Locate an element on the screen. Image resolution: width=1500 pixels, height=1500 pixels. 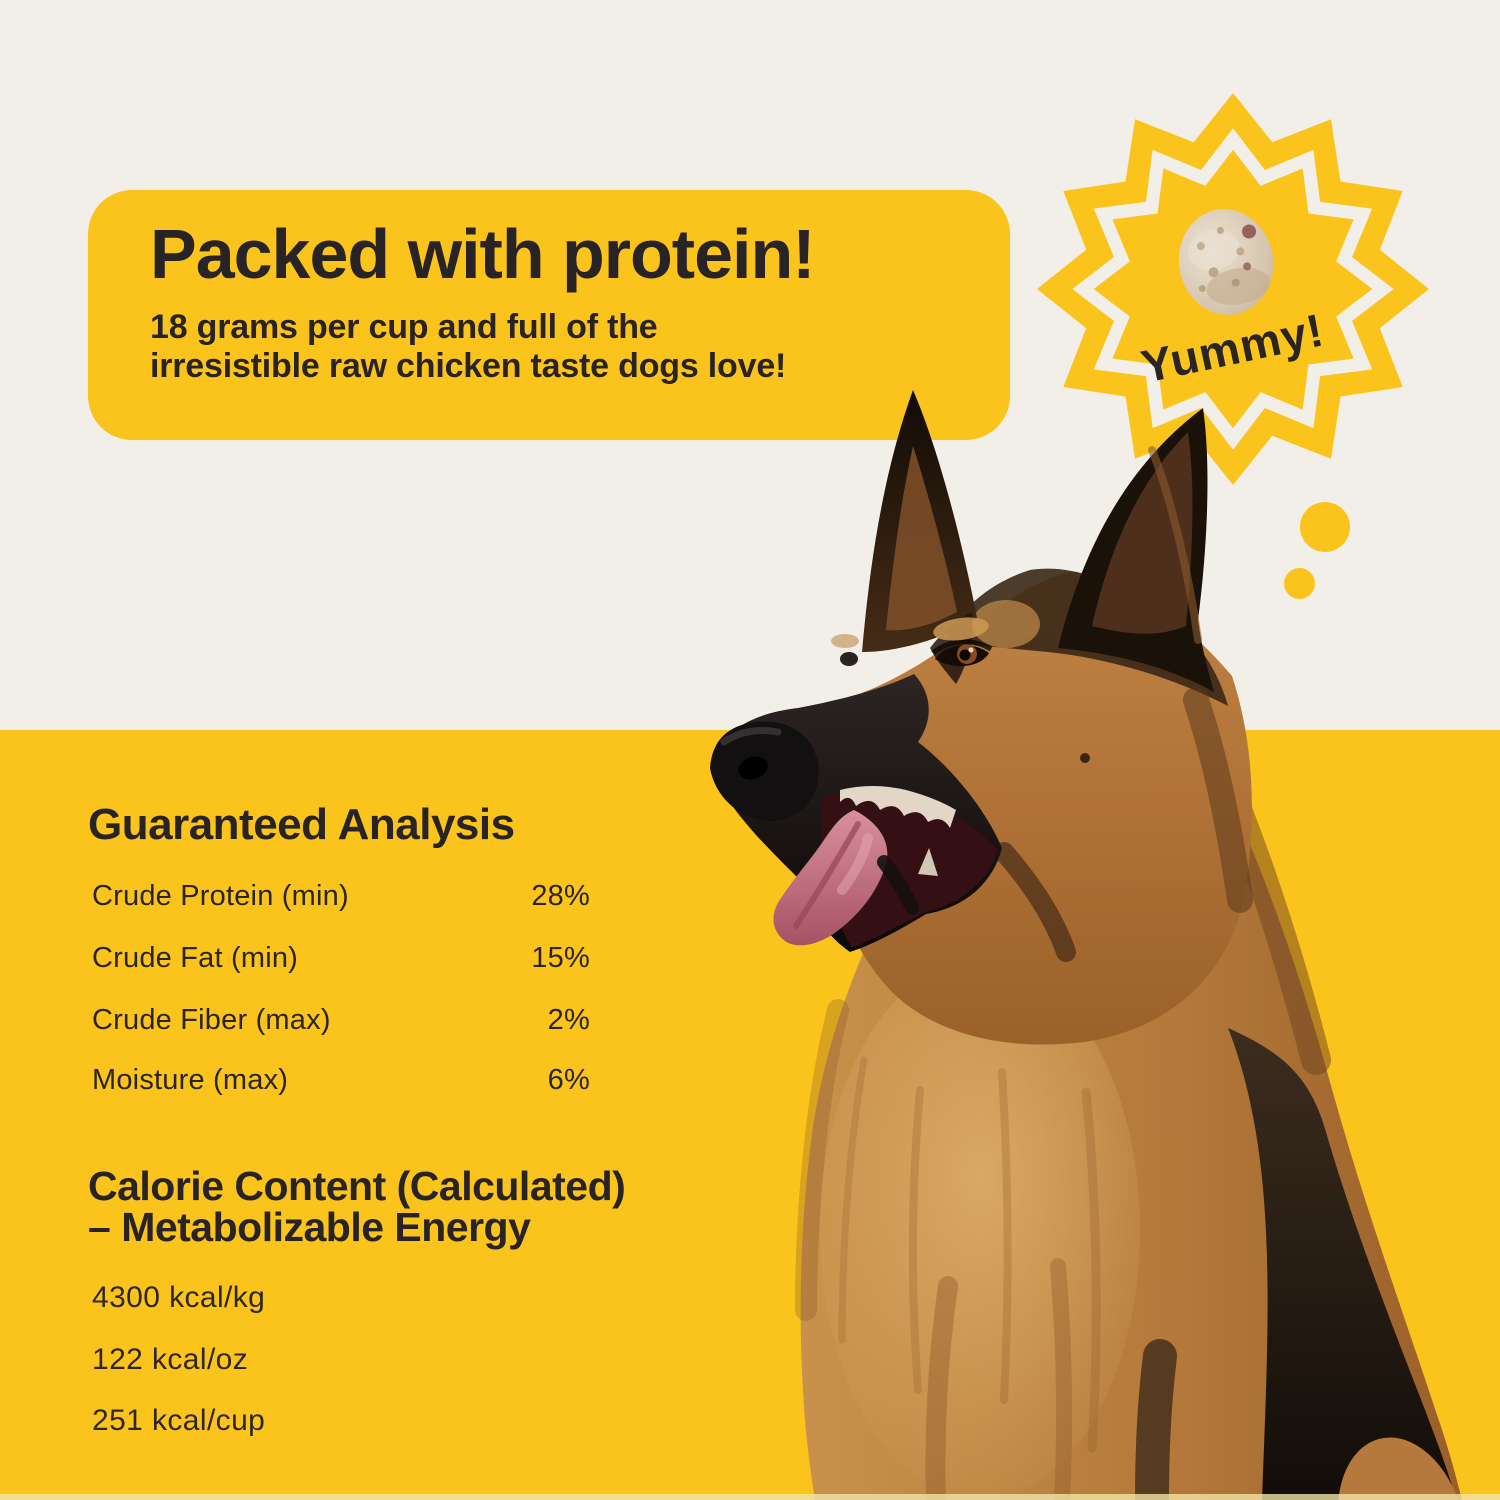
dog-eye is located at coordinates (962, 642).